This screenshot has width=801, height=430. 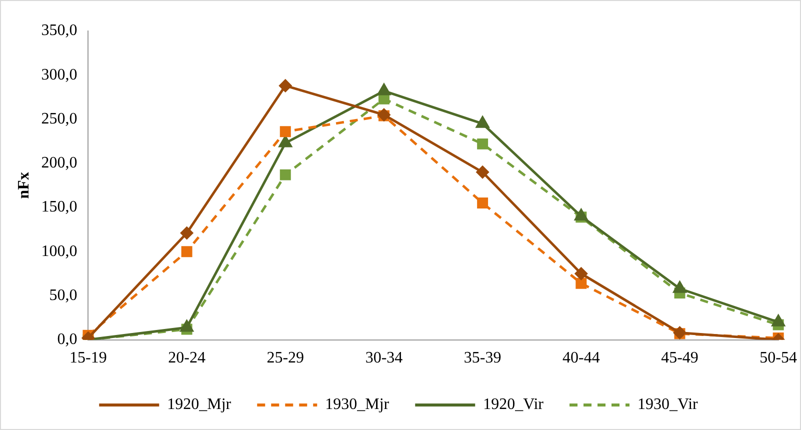 I want to click on legend-label: 1930_Mjr, so click(x=357, y=405).